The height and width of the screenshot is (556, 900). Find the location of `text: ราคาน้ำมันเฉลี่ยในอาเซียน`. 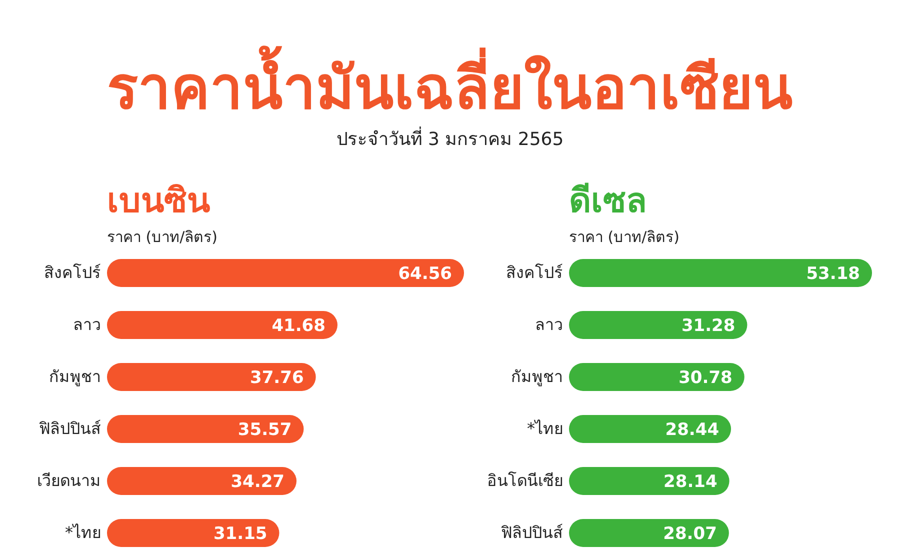

text: ราคาน้ำมันเฉลี่ยในอาเซียน is located at coordinates (450, 84).